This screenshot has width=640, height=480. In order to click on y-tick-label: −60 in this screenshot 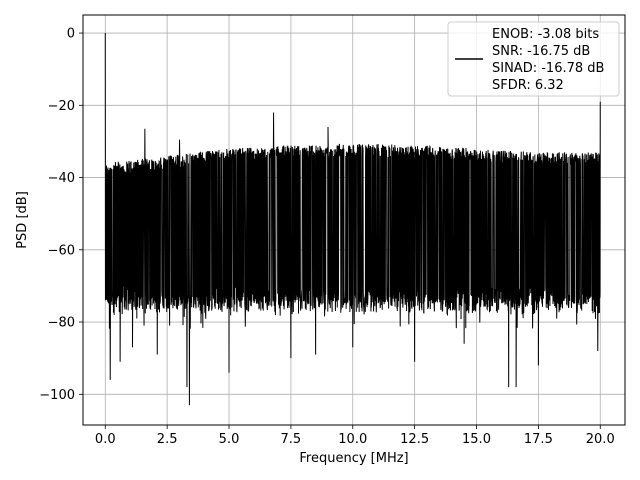, I will do `click(61, 250)`.